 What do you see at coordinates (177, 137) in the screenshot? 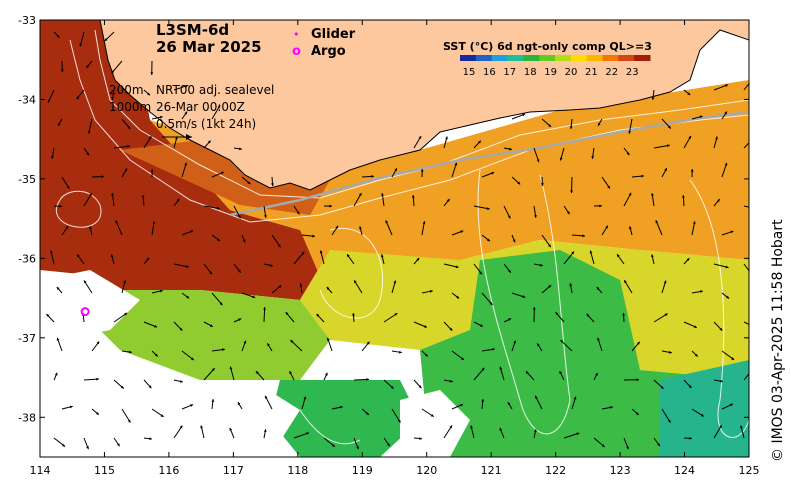
I see `scale-arrow` at bounding box center [177, 137].